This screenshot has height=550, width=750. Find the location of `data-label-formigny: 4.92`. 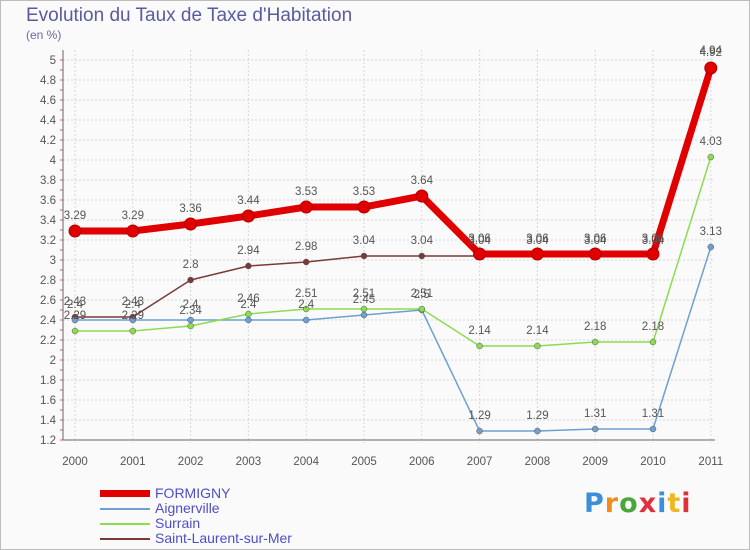

data-label-formigny: 4.92 is located at coordinates (711, 53).